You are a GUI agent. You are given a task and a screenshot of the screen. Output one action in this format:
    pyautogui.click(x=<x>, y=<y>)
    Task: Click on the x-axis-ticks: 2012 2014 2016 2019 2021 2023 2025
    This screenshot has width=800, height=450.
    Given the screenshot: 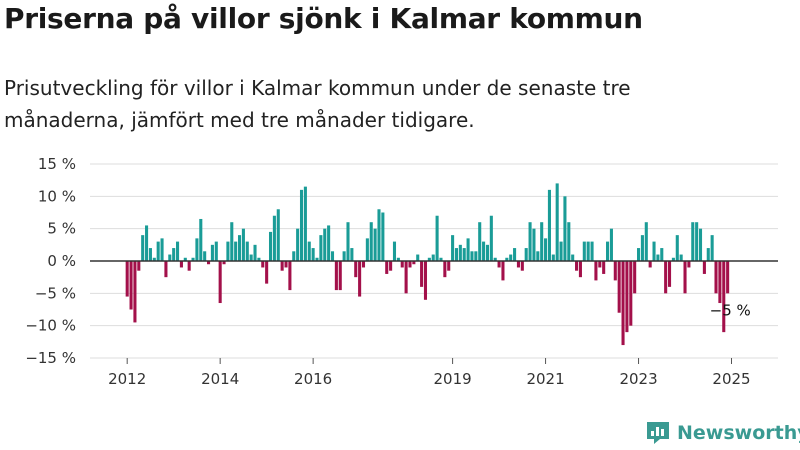 What is the action you would take?
    pyautogui.click(x=429, y=373)
    